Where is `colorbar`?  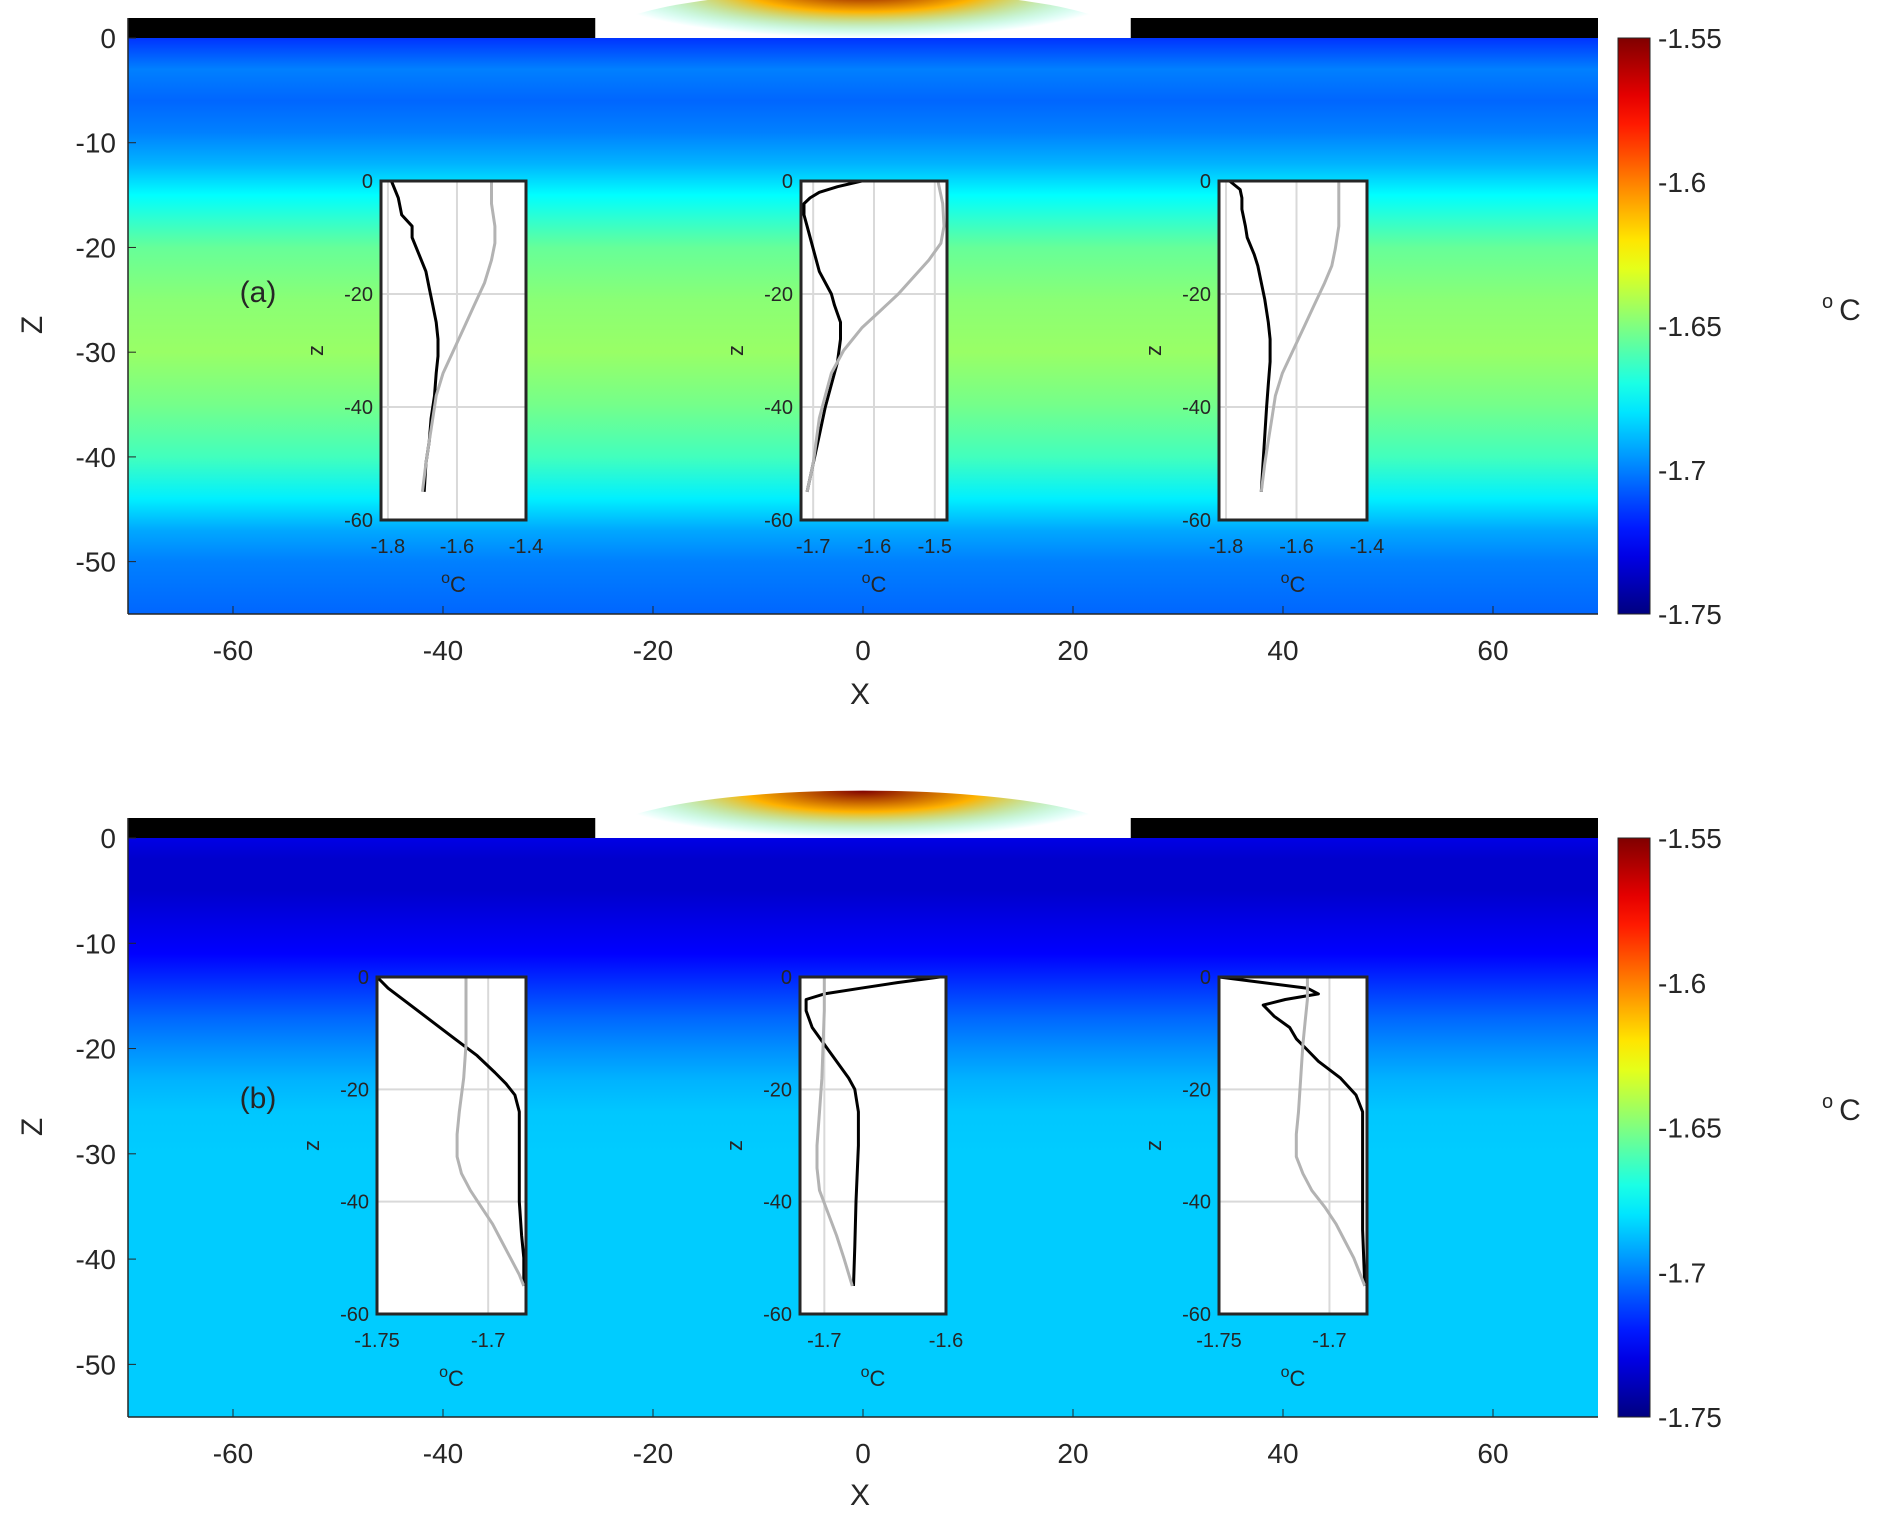 colorbar is located at coordinates (1634, 1127).